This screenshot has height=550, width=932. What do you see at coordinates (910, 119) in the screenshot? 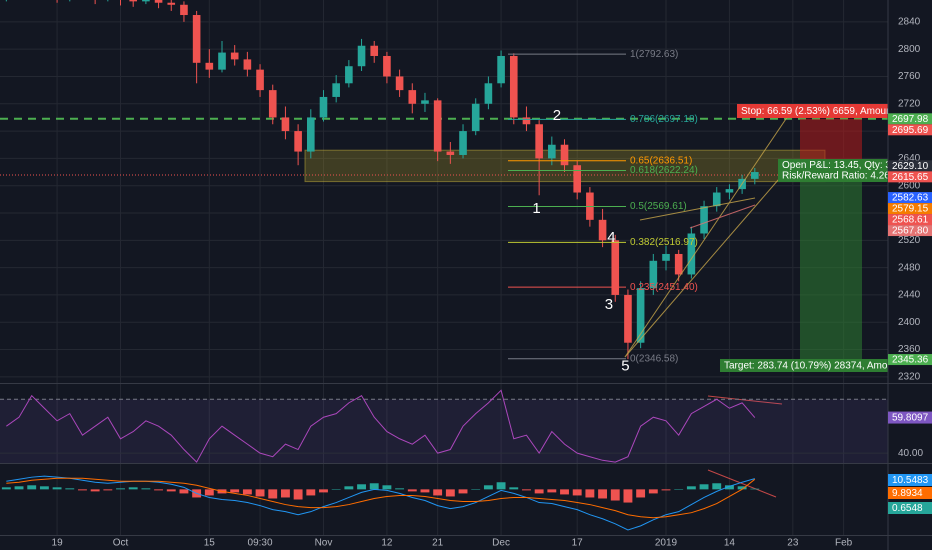
I see `price-tag-label: 2697.98` at bounding box center [910, 119].